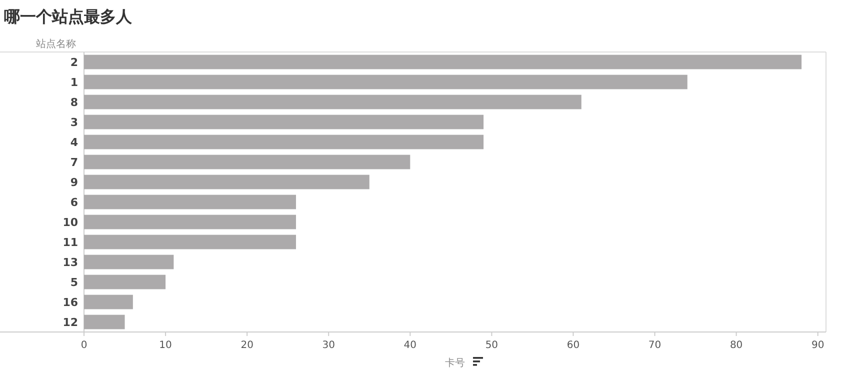  Describe the element at coordinates (74, 102) in the screenshot. I see `y-tick-label: 8` at that location.